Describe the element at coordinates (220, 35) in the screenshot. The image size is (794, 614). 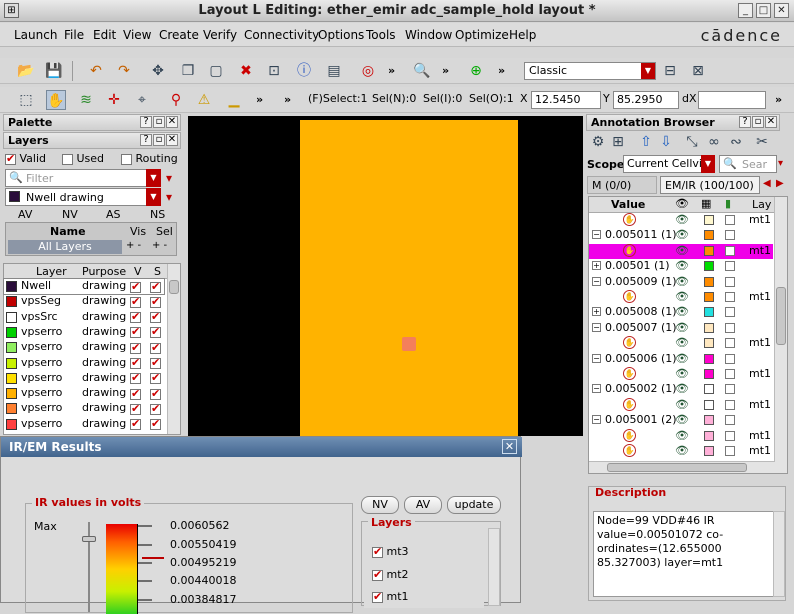
I see `menu-verify: Verify` at that location.